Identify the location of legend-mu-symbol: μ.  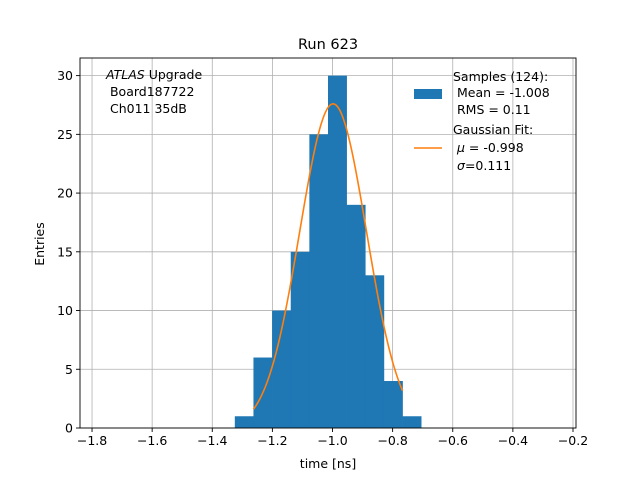
(460, 147).